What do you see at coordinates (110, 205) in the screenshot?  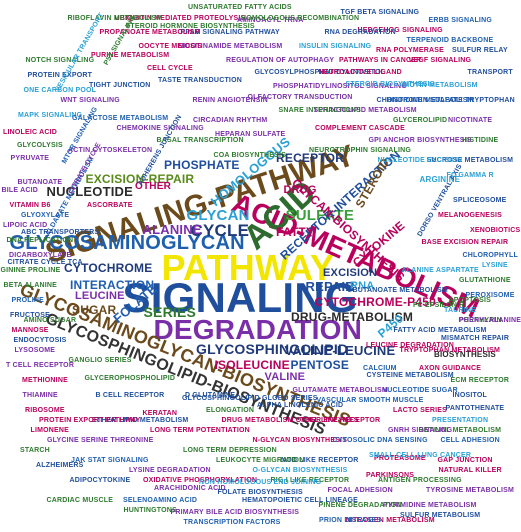 I see `word-ascorbate: ASCORBATE` at bounding box center [110, 205].